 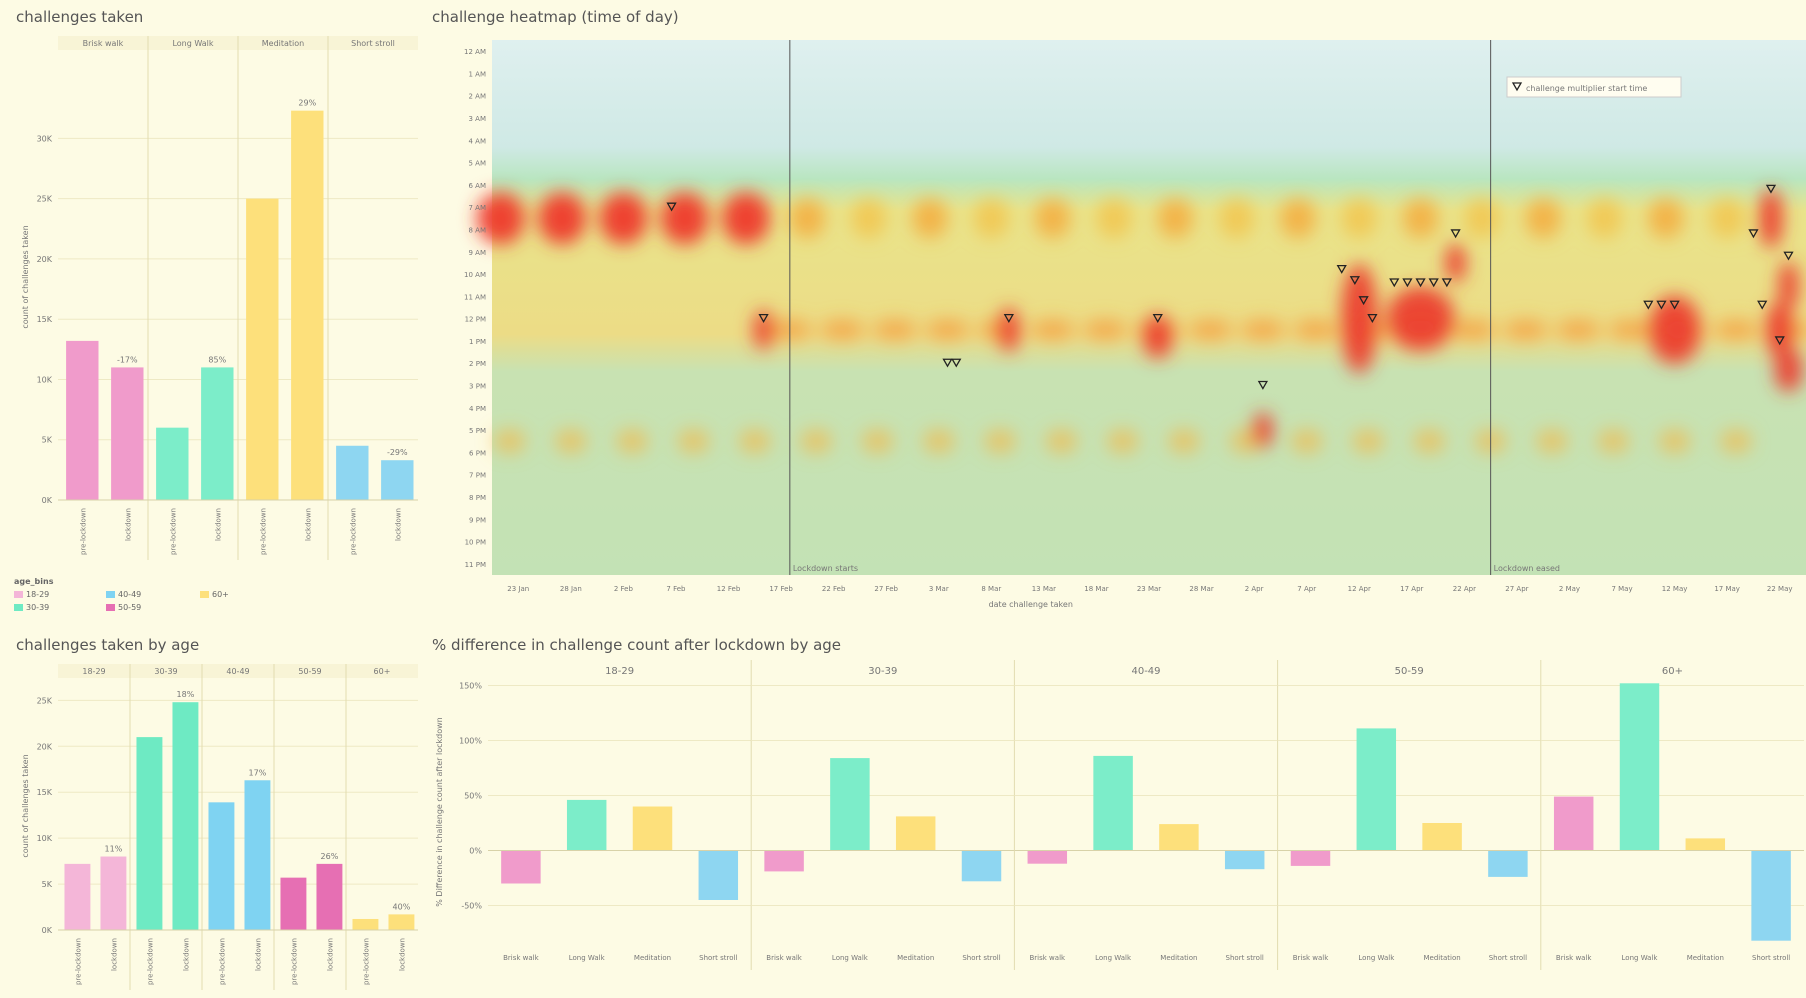 I want to click on legend-item-50-59: 50-59, so click(x=123, y=607).